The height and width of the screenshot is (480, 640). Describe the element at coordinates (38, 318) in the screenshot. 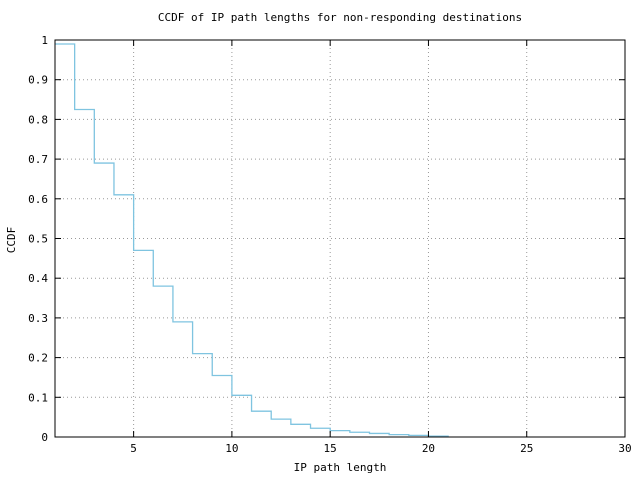

I see `y-tick-label: 0.3` at that location.